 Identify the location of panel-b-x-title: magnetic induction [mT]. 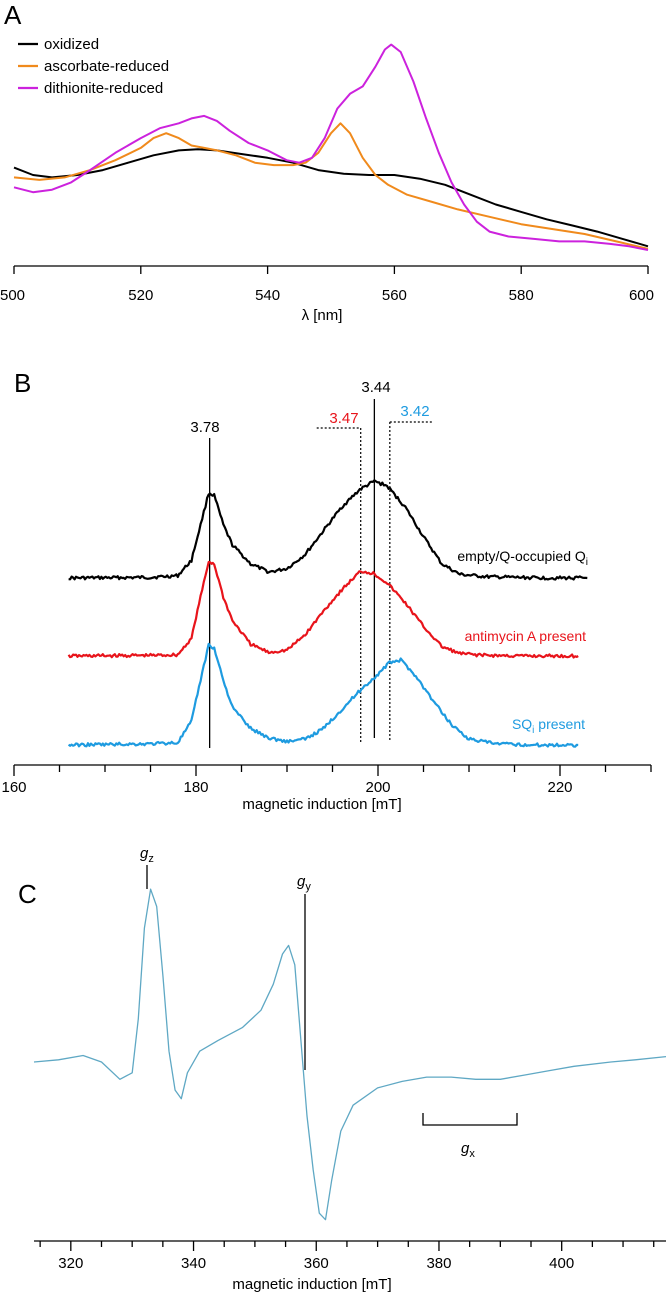
(321, 804).